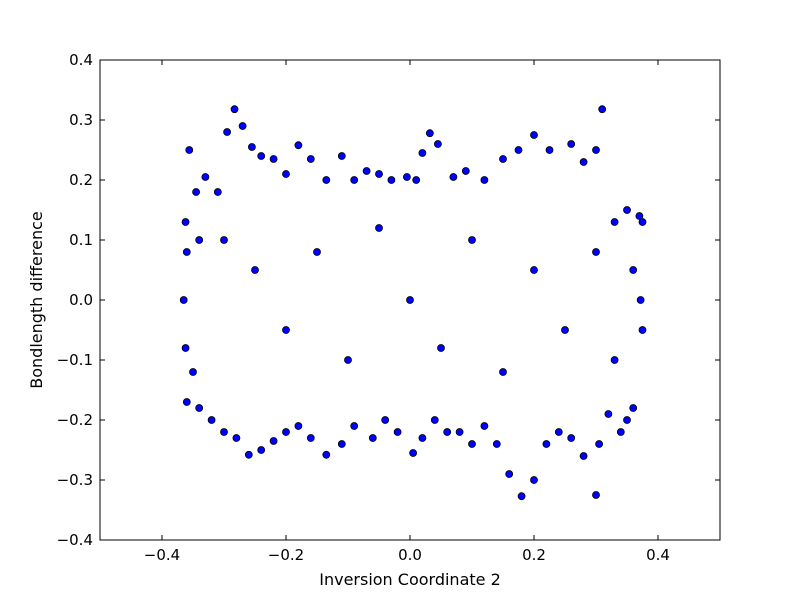 Image resolution: width=800 pixels, height=605 pixels. What do you see at coordinates (658, 555) in the screenshot?
I see `x-tick-label: 0.4` at bounding box center [658, 555].